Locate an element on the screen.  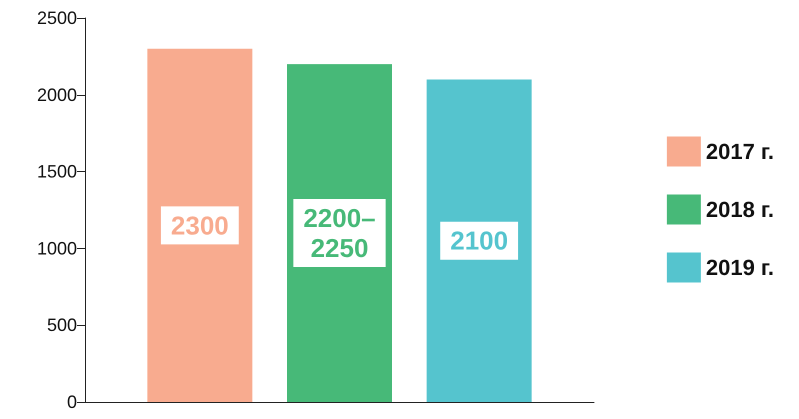
y-tick-label: 1500 is located at coordinates (56, 172).